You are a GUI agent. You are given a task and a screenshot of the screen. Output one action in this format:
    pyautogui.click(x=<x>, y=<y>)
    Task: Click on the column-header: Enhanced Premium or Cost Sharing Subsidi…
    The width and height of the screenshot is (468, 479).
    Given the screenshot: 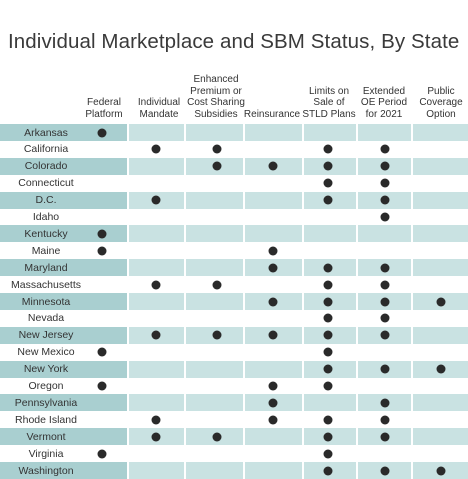 What is the action you would take?
    pyautogui.click(x=216, y=94)
    